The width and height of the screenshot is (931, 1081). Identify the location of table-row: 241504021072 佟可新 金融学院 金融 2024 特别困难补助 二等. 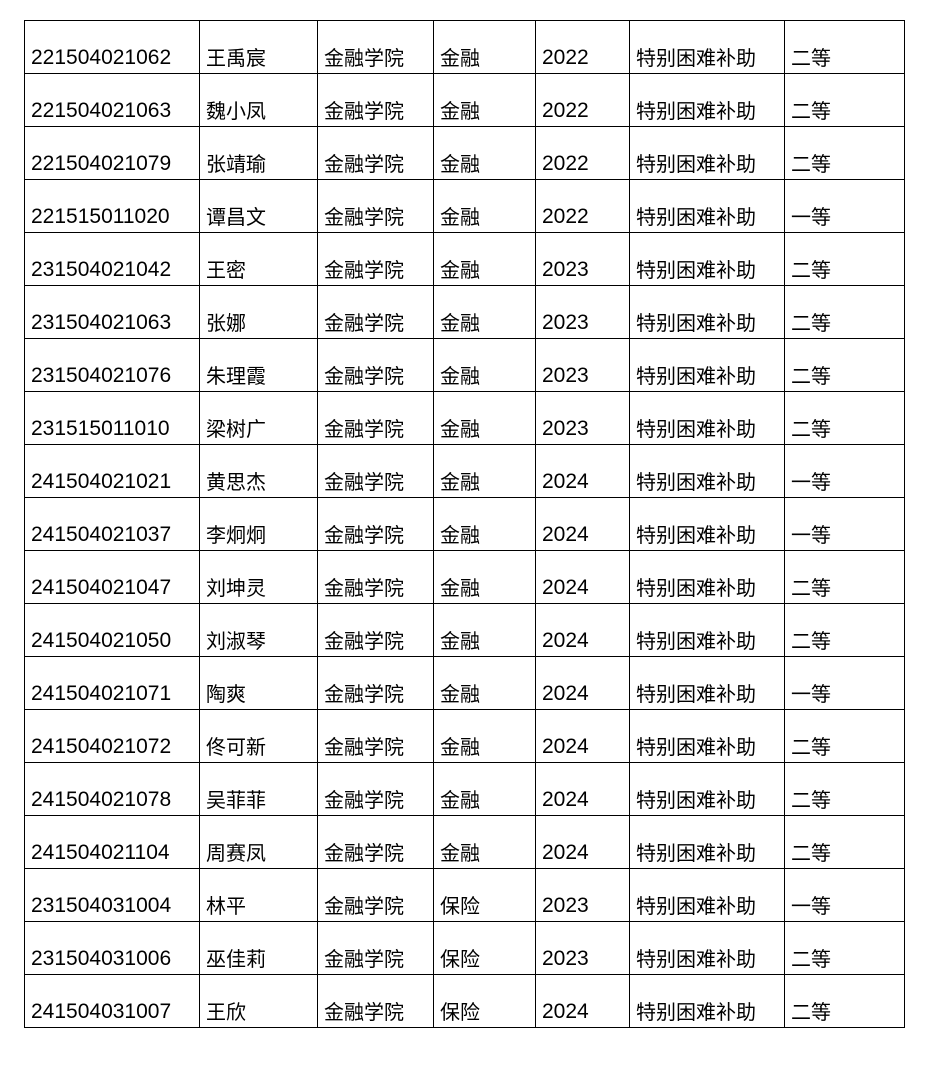
(464, 736).